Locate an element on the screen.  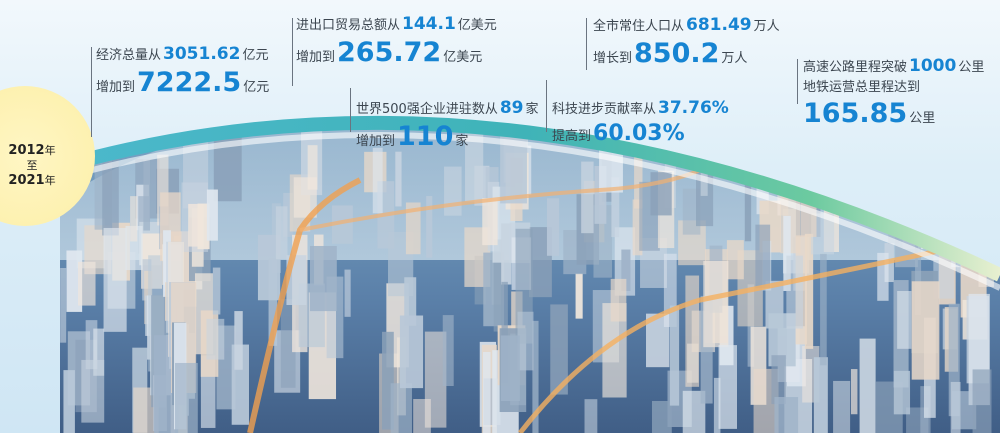
unit: 家 is located at coordinates (462, 141).